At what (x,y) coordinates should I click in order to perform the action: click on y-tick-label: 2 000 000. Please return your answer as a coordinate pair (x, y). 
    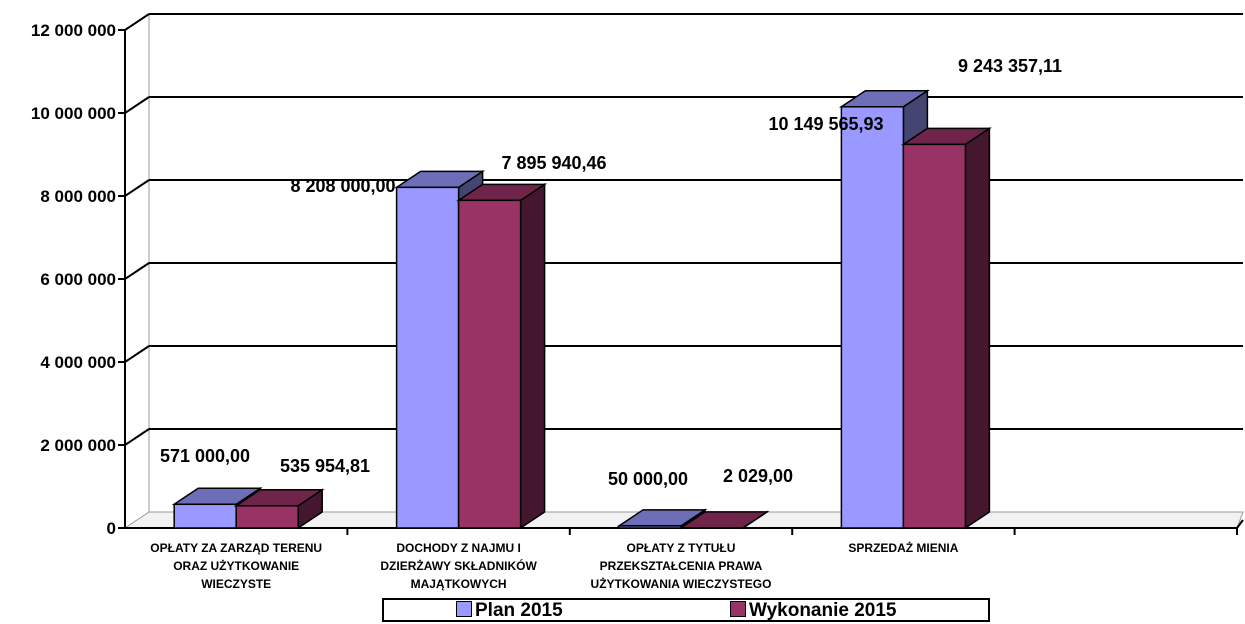
    Looking at the image, I should click on (78, 445).